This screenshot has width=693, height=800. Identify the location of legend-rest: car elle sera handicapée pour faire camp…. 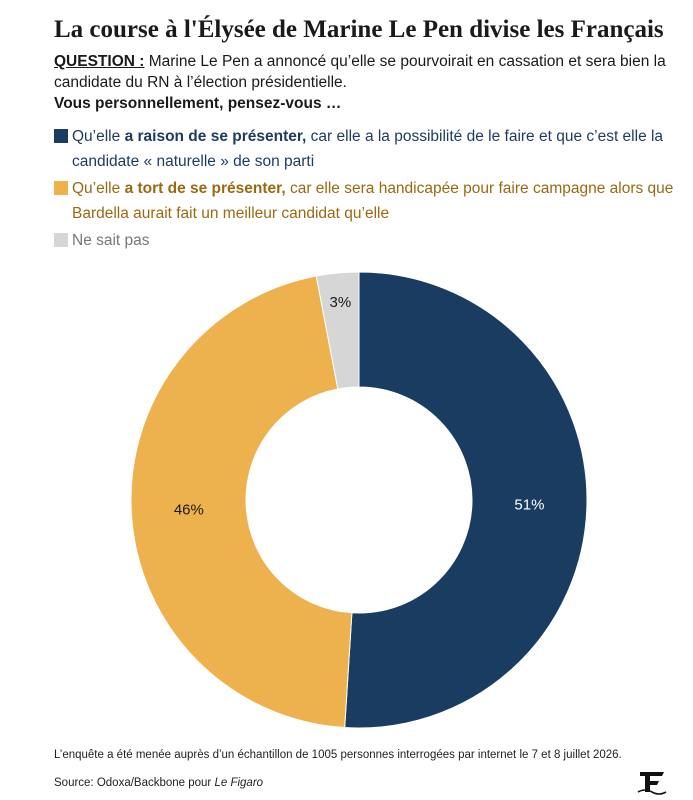
(373, 201).